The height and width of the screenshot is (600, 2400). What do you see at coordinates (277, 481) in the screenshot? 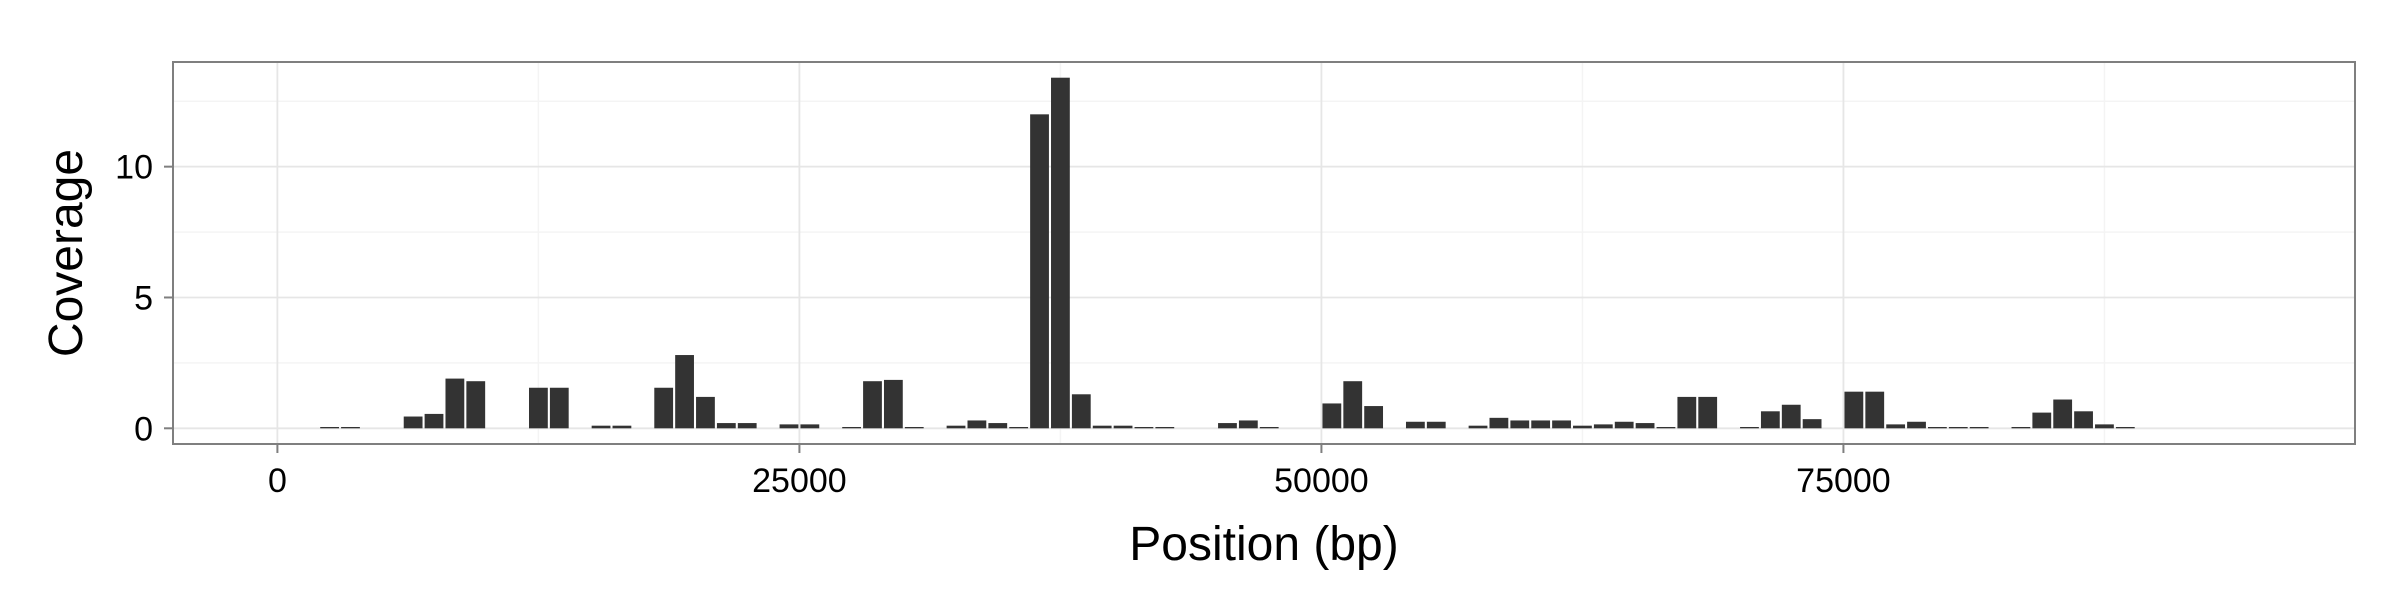
I see `x-tick-label: 0` at bounding box center [277, 481].